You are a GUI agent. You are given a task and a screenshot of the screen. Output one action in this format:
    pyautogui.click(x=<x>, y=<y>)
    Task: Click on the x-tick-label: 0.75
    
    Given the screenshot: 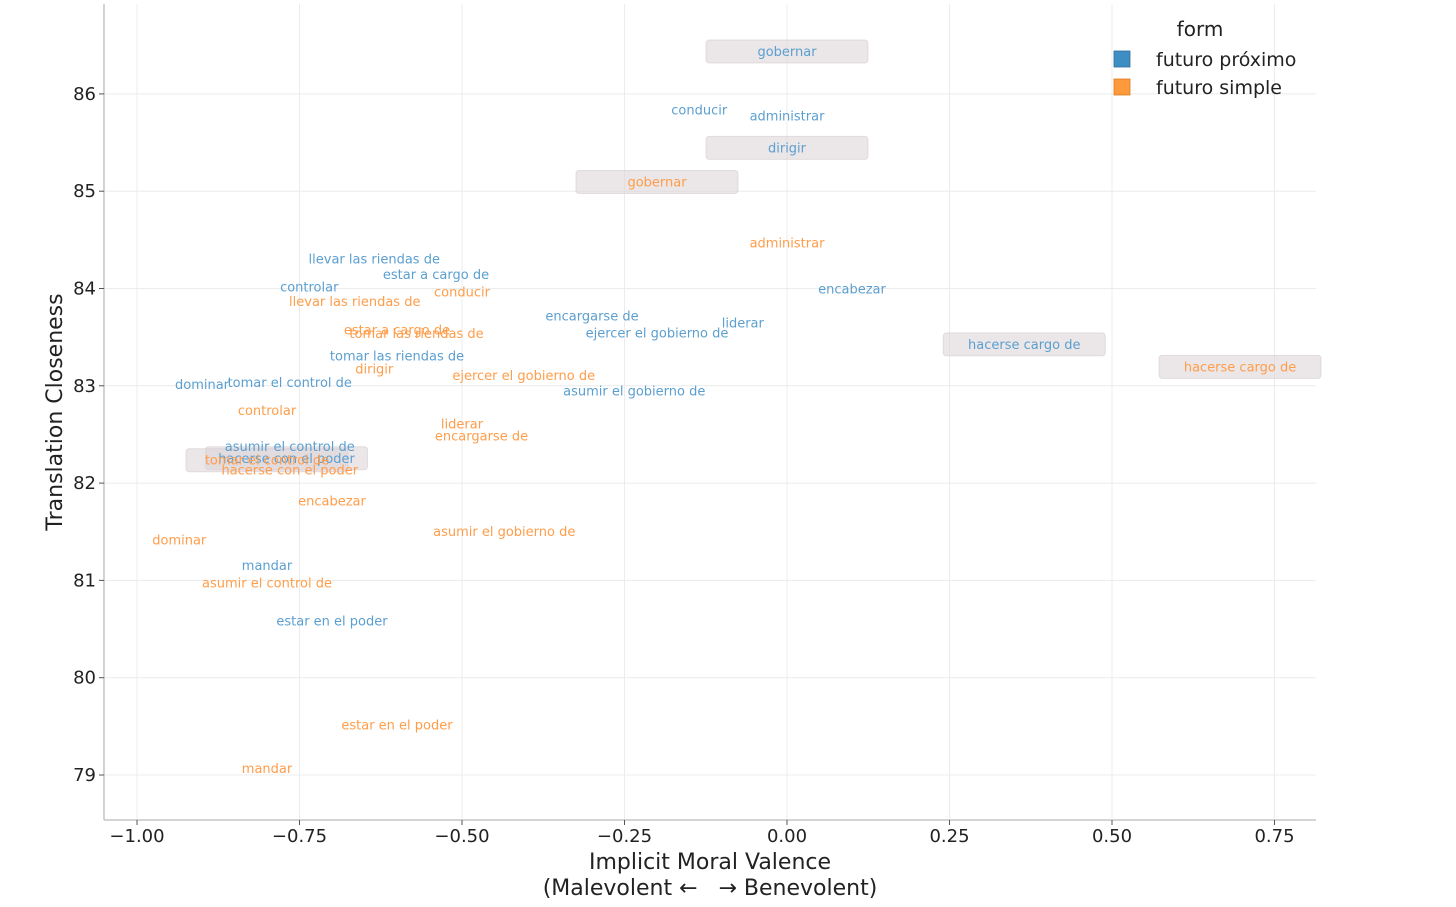 What is the action you would take?
    pyautogui.click(x=1274, y=836)
    